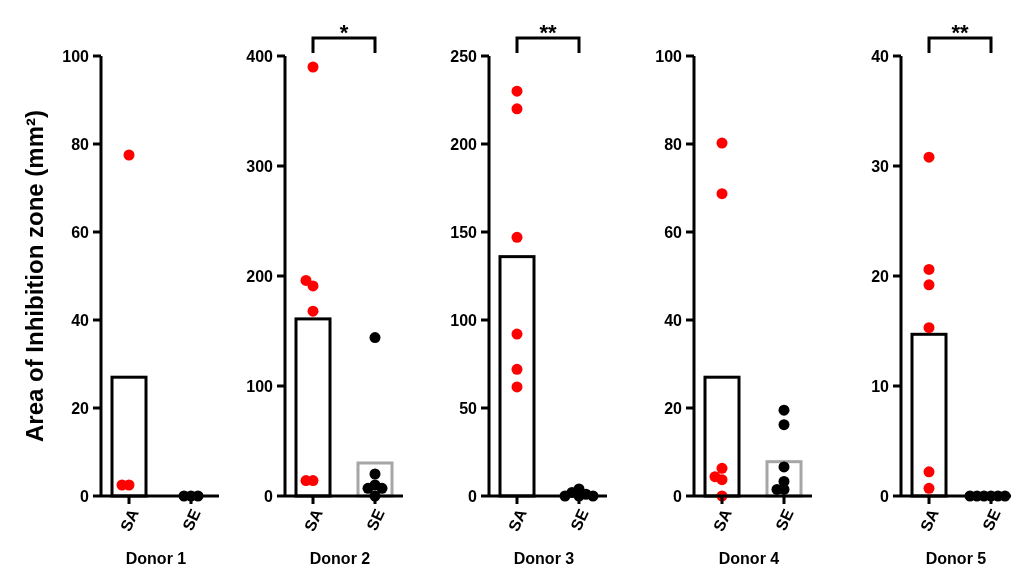 The image size is (1019, 579). Describe the element at coordinates (956, 558) in the screenshot. I see `x-axis-title: Donor 5` at that location.